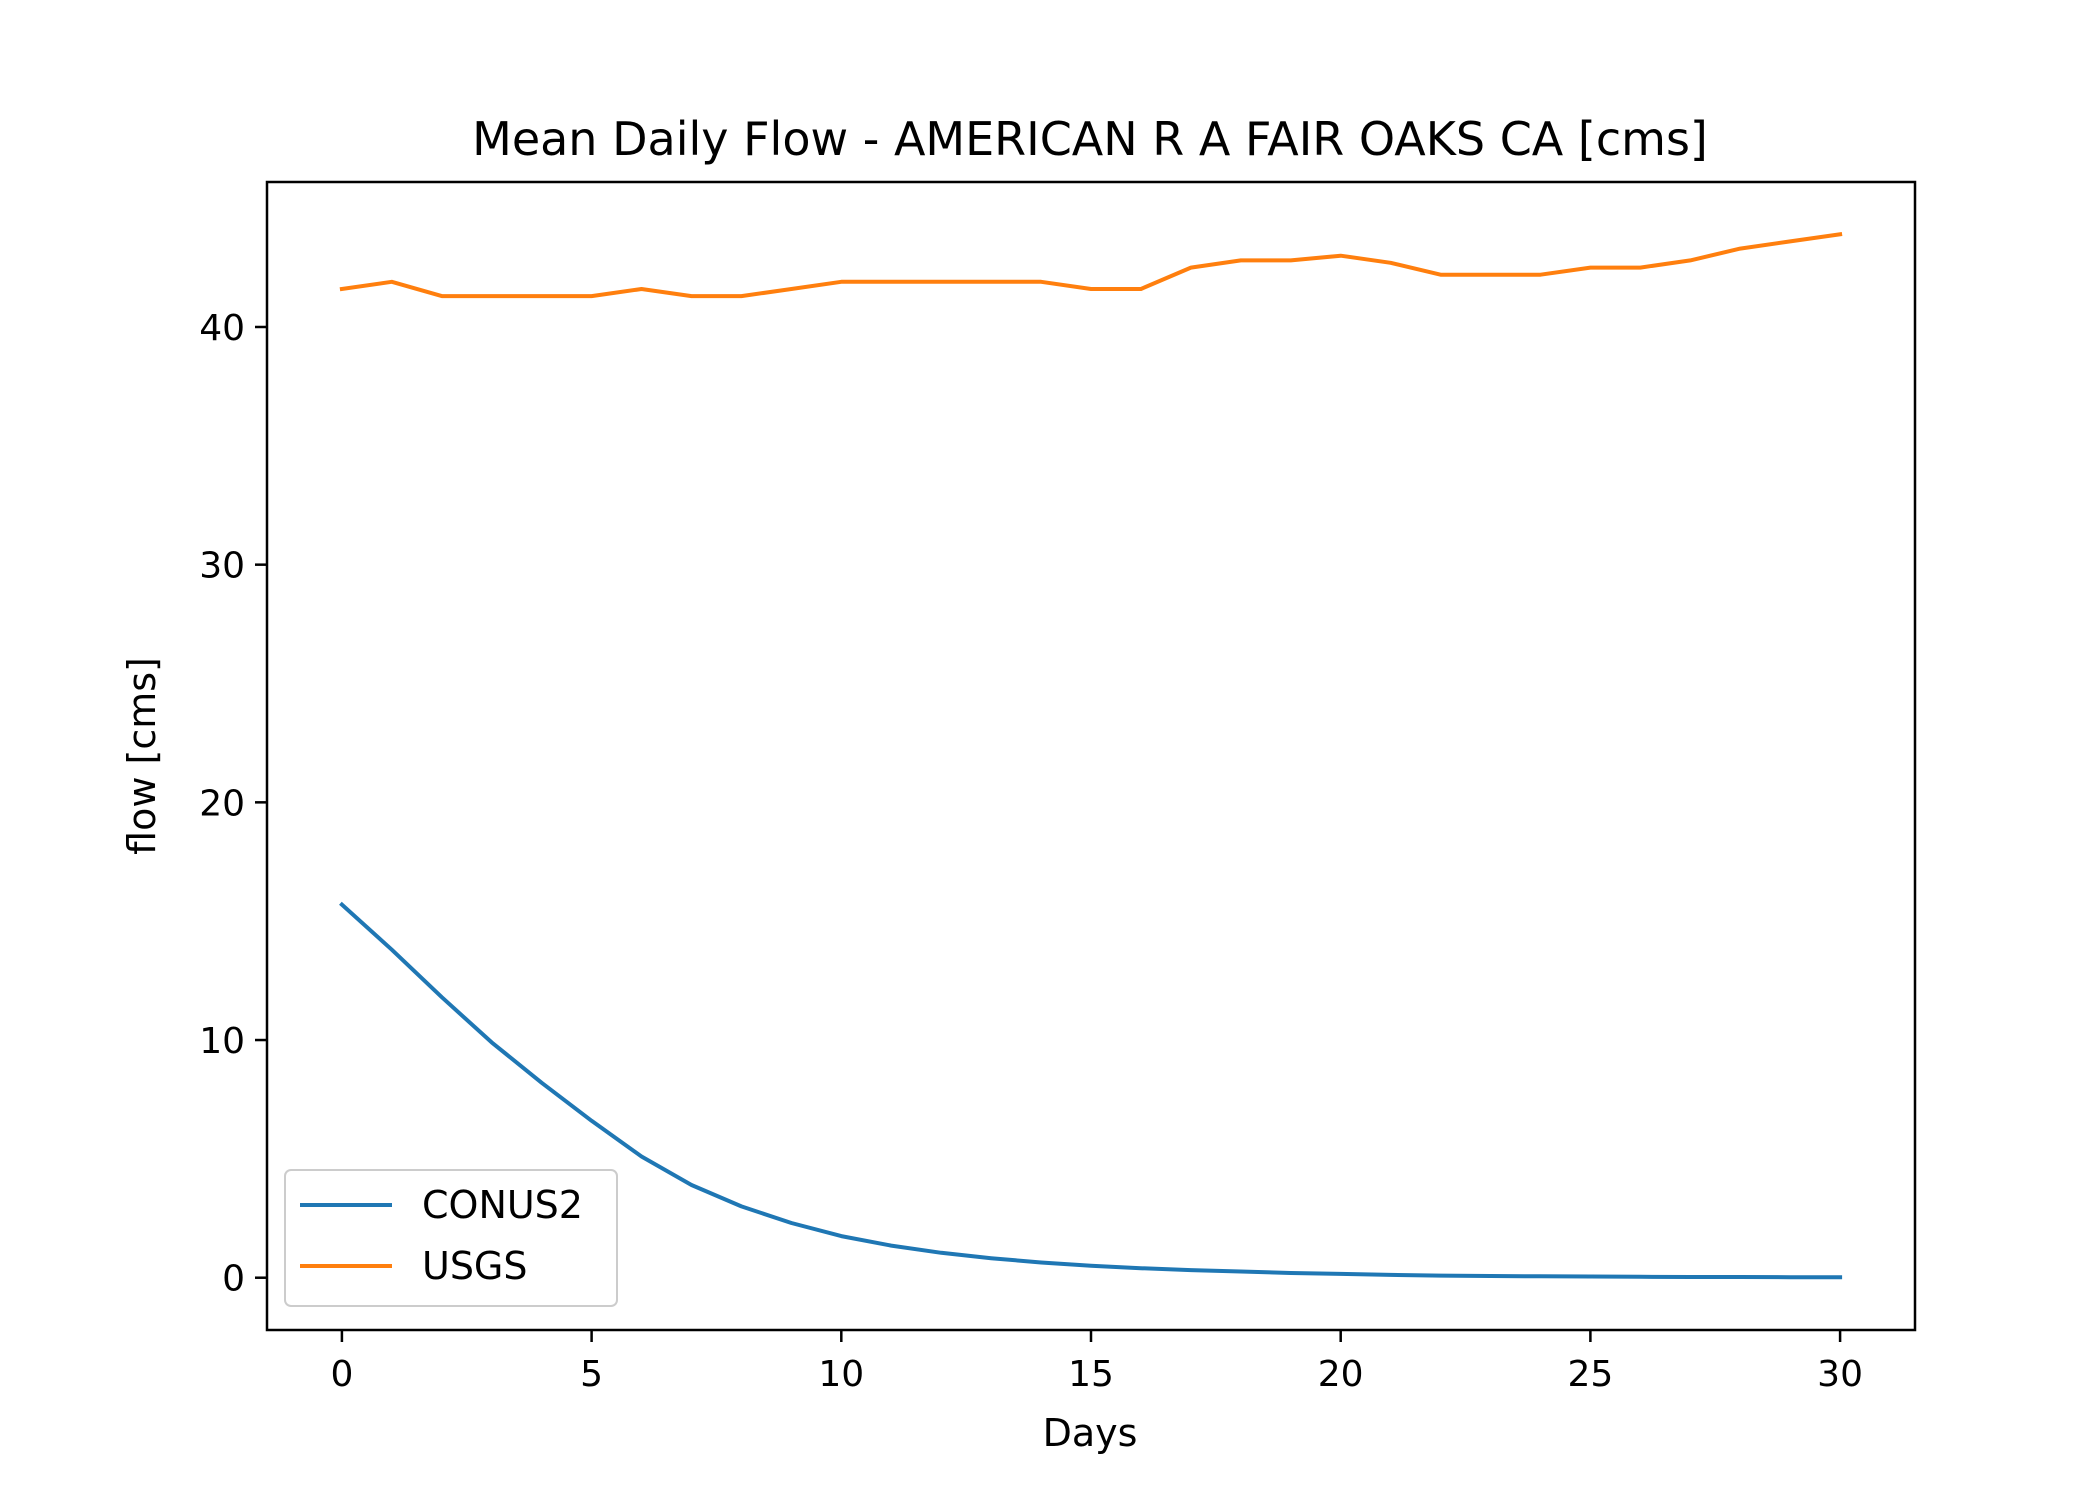  I want to click on y-axis-label: flow [cms], so click(142, 756).